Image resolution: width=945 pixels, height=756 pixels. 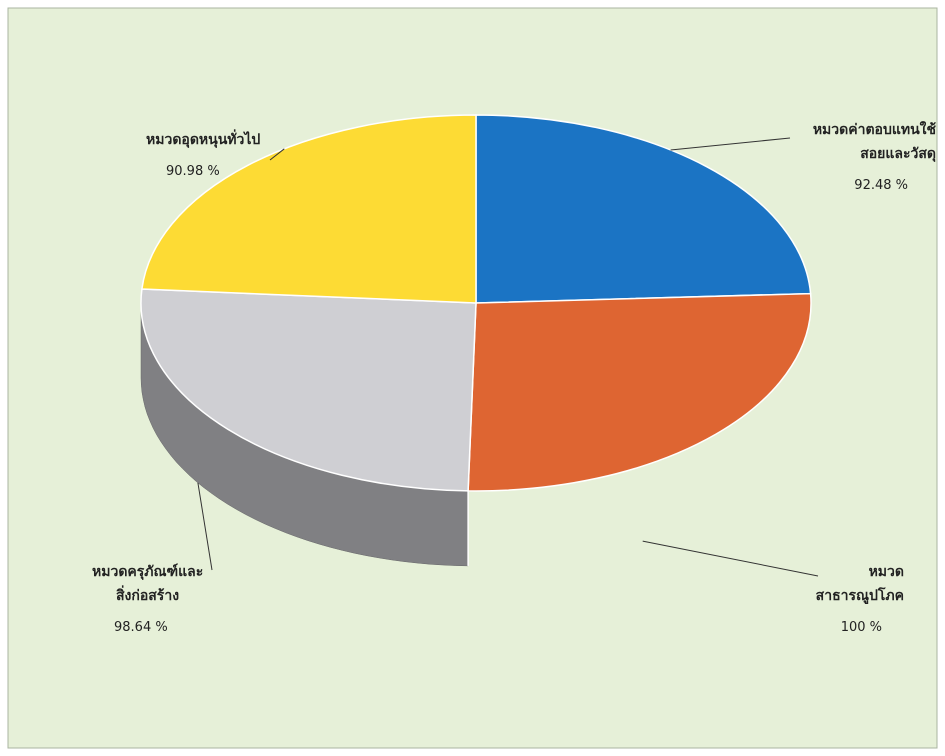 What do you see at coordinates (266, 156) in the screenshot?
I see `slice-label-4: หมวดอุดหนุนทั่วไป 90.98 %` at bounding box center [266, 156].